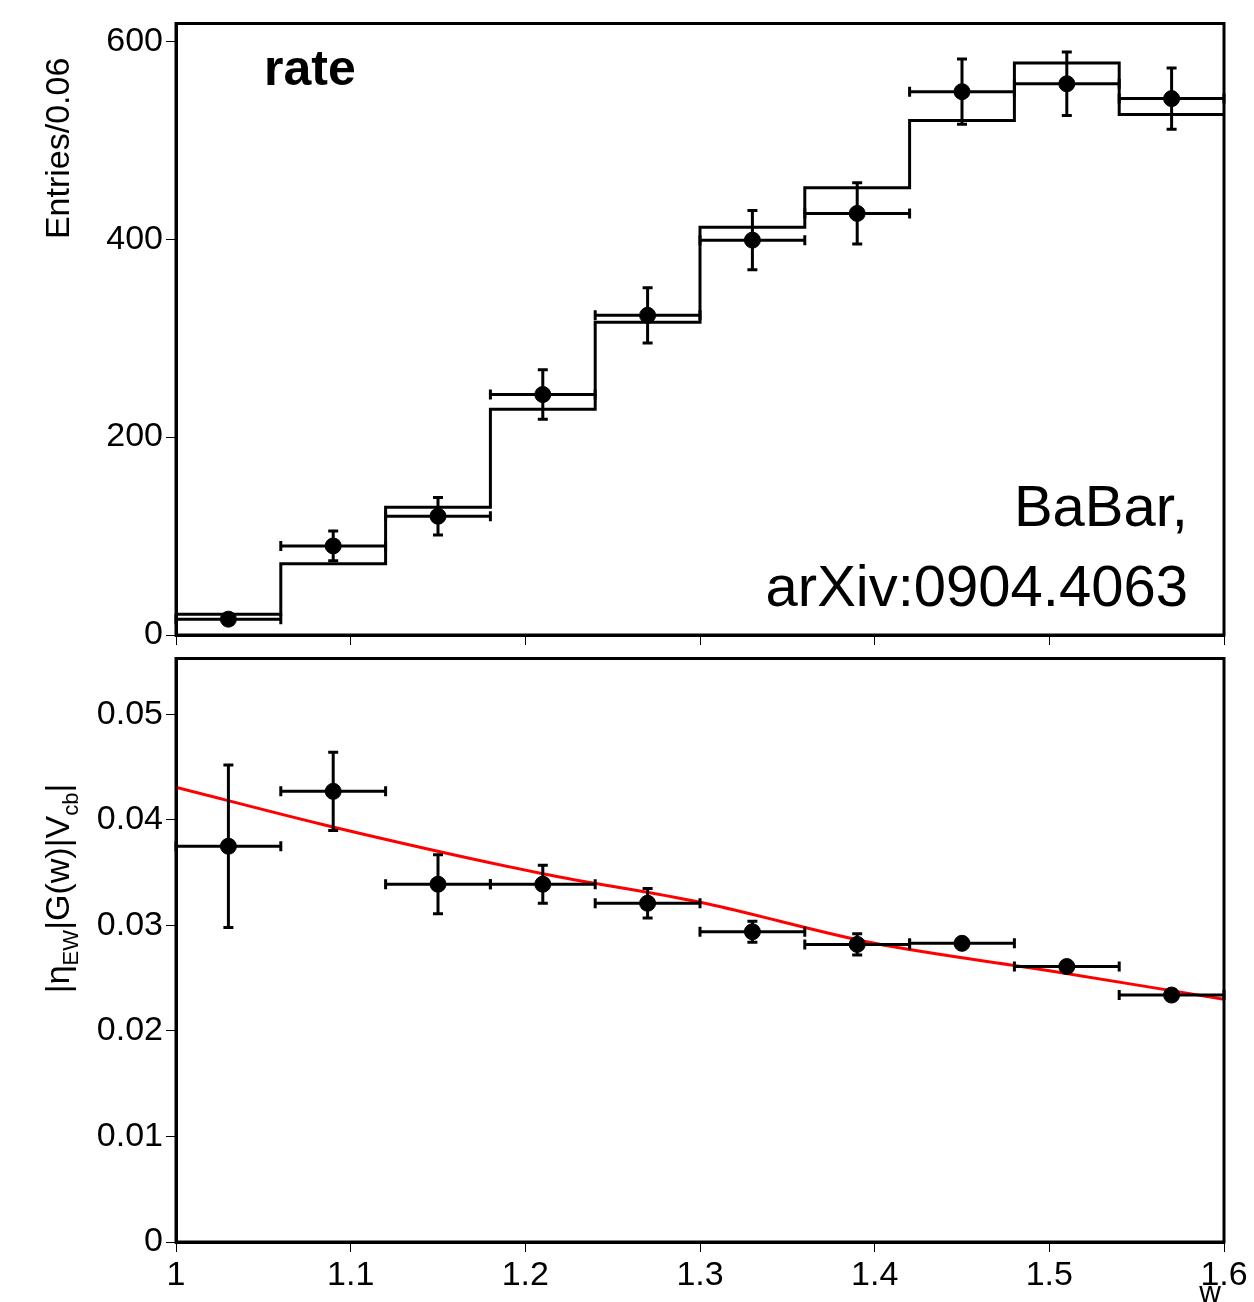 The height and width of the screenshot is (1302, 1254). Describe the element at coordinates (310, 68) in the screenshot. I see `annotation: rate` at that location.